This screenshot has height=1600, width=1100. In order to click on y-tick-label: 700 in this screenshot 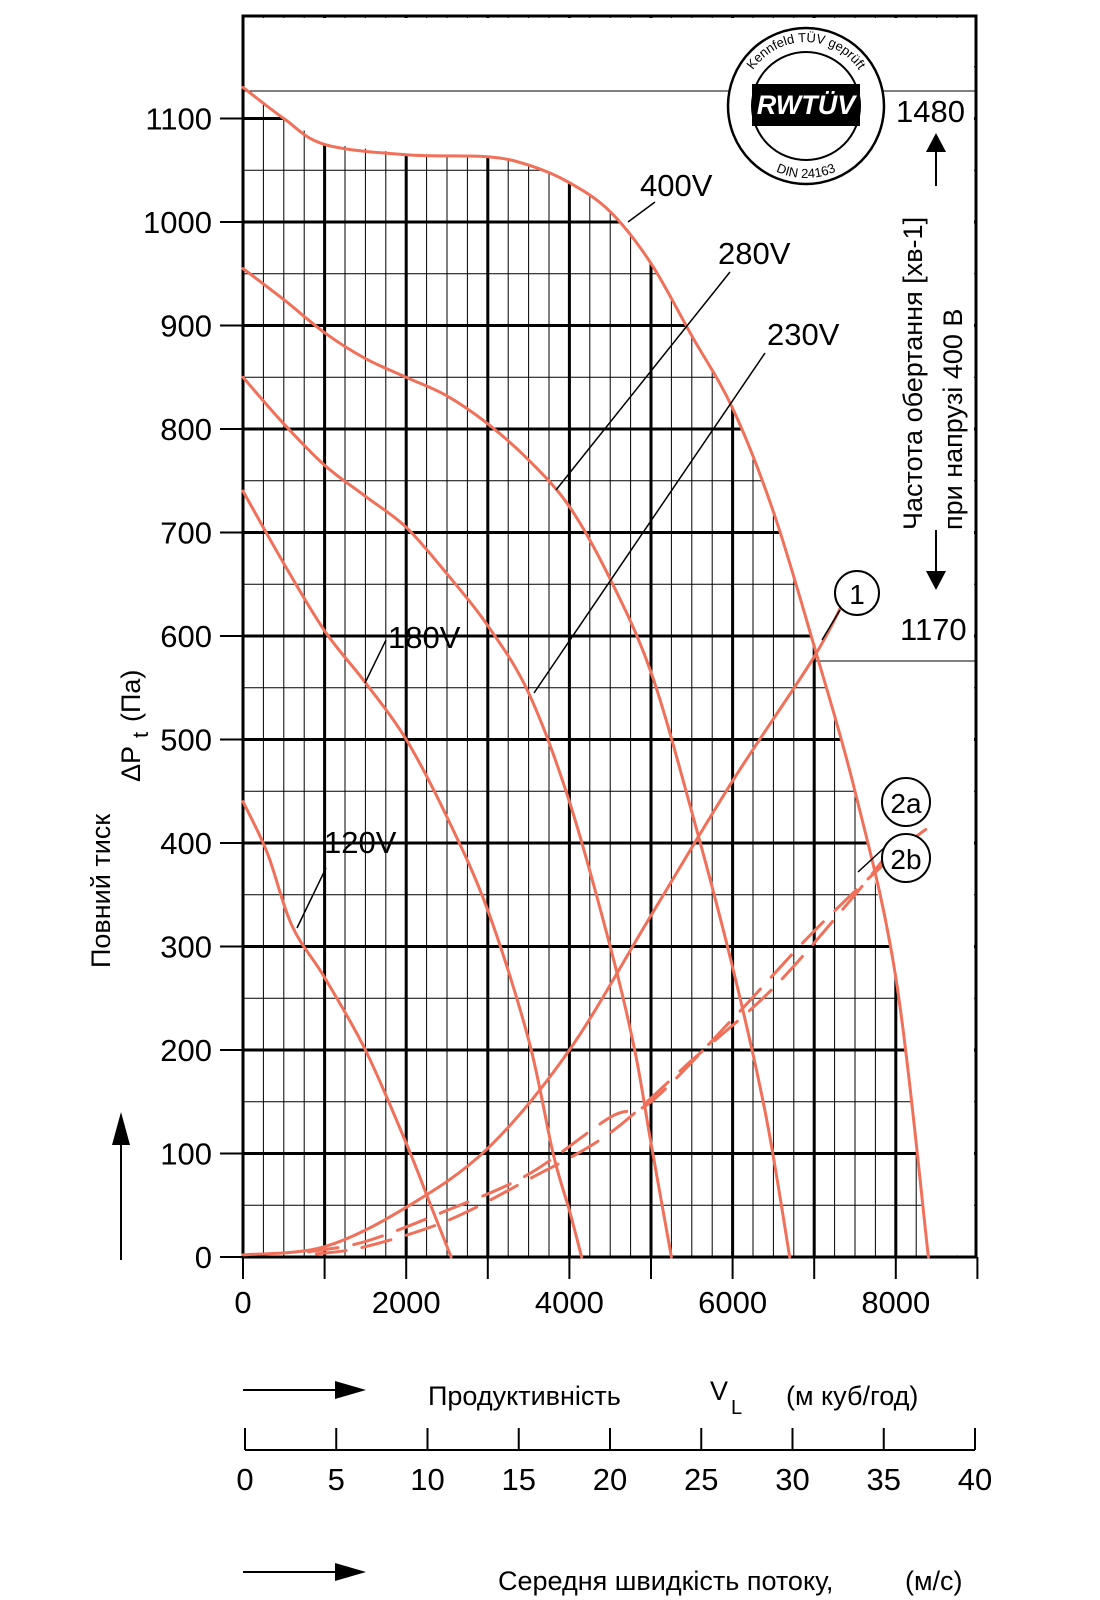, I will do `click(186, 533)`.